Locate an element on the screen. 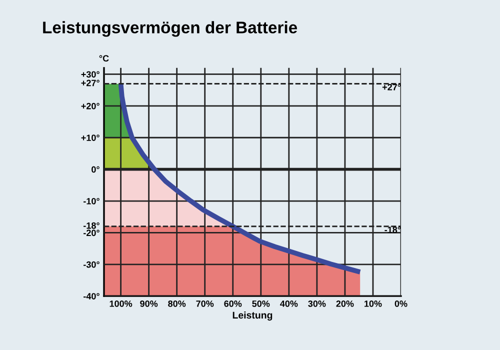 This screenshot has height=350, width=500. x-tick-label: 70% is located at coordinates (205, 303).